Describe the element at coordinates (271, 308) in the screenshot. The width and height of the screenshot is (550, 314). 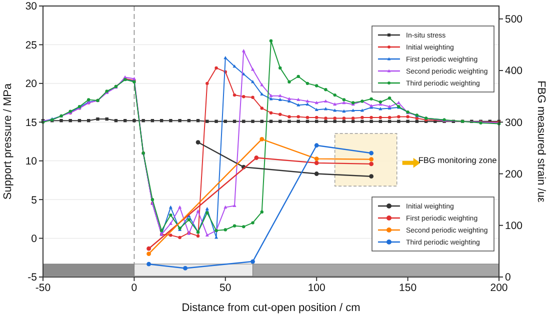
I see `x-axis-title: Distance from cut-open position / cm` at that location.